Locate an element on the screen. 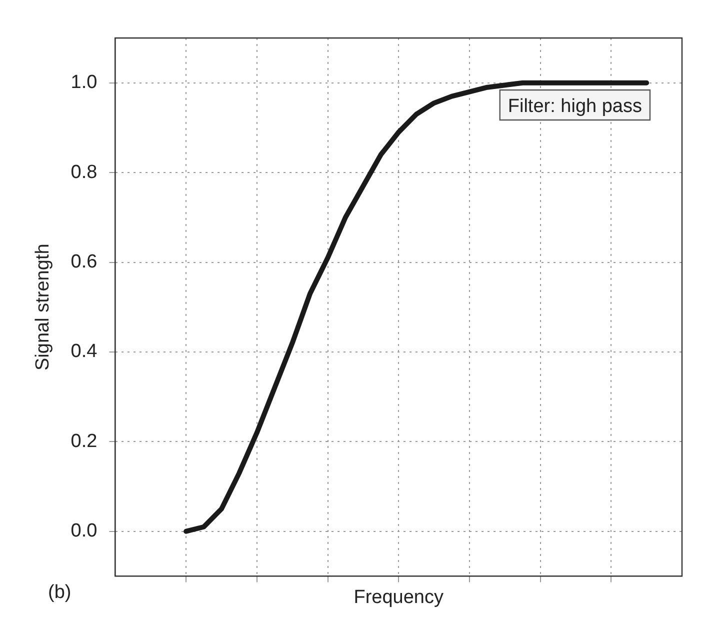 This screenshot has height=635, width=717. y-tick-label: 0.2 is located at coordinates (84, 441).